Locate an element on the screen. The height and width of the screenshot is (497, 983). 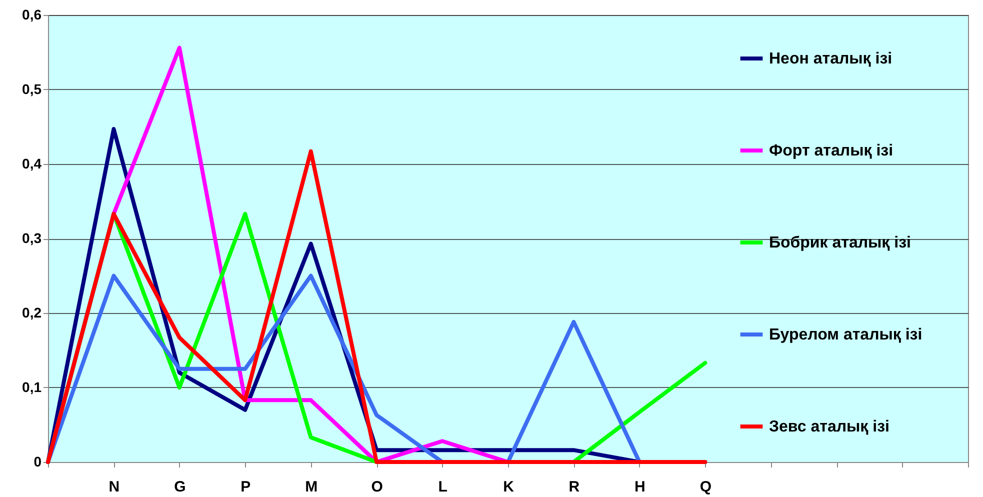
x-tick-label: L is located at coordinates (443, 487).